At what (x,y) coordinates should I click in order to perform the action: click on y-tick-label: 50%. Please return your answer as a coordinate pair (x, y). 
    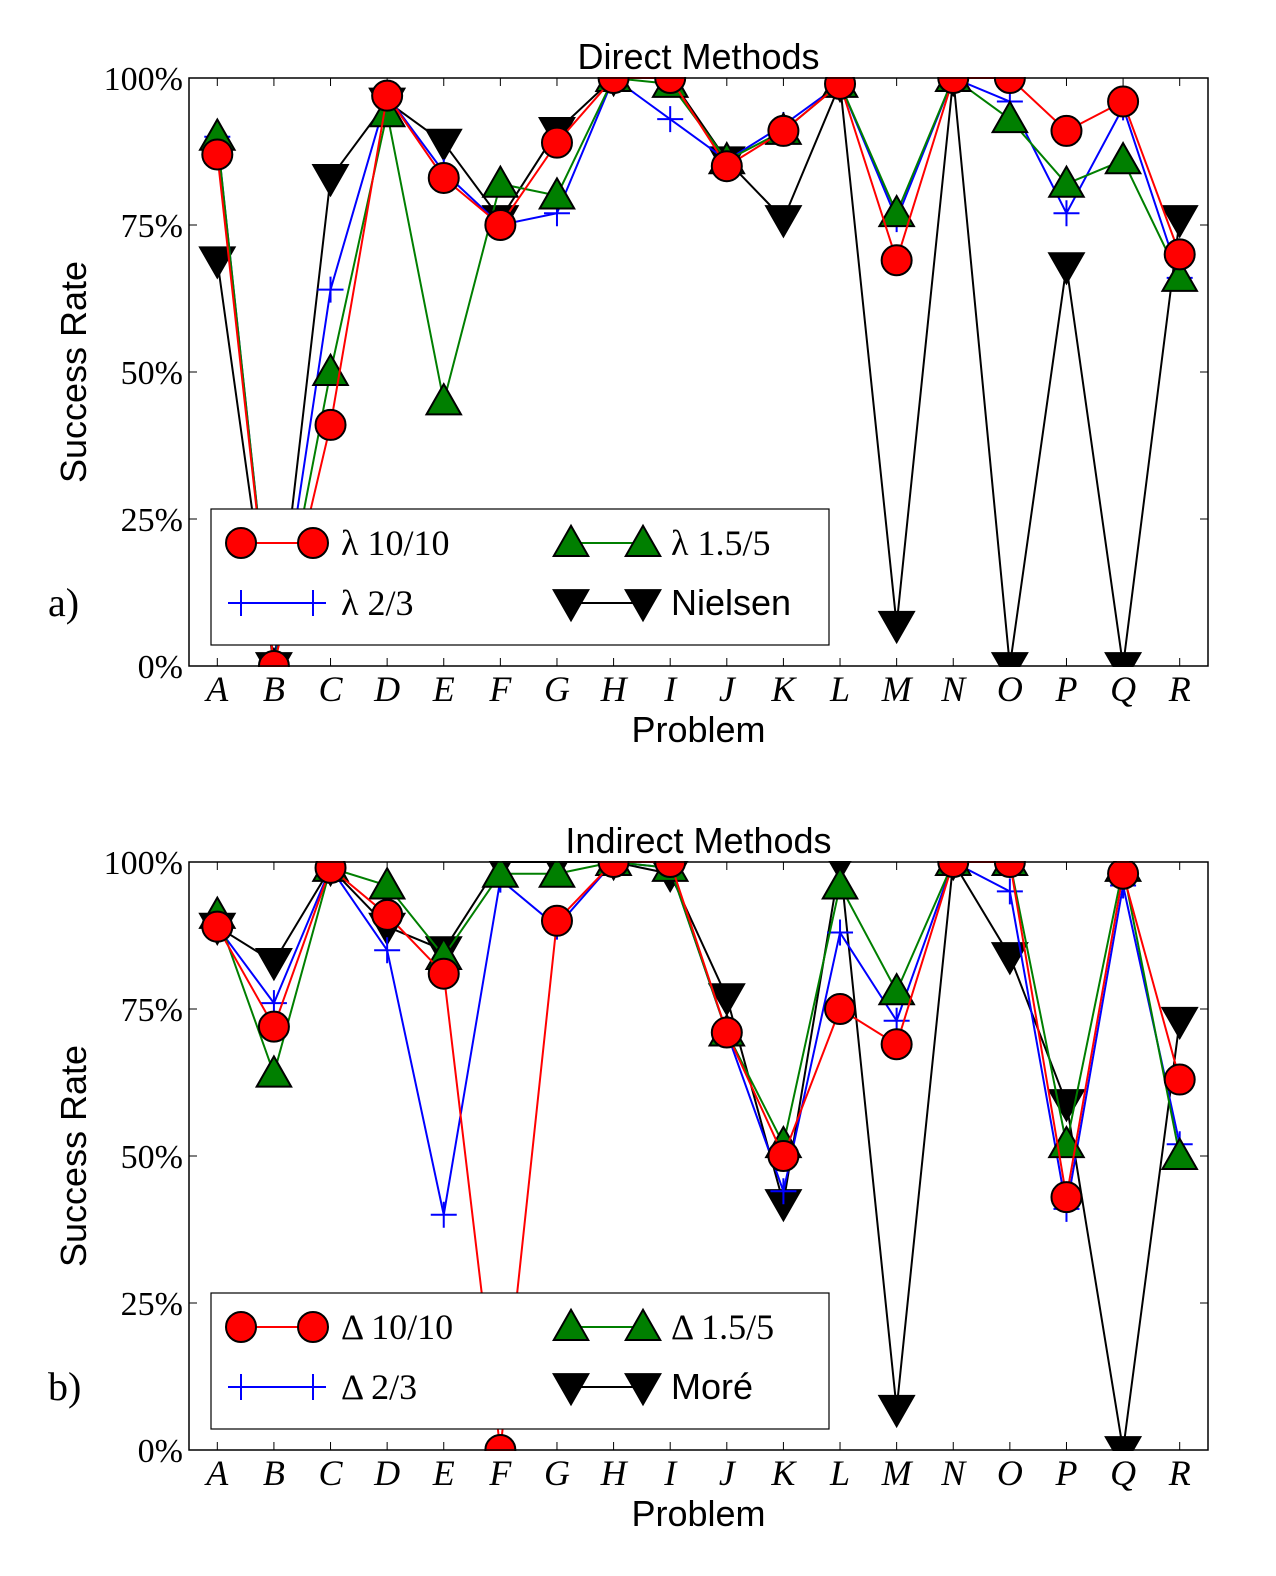
    Looking at the image, I should click on (152, 1157).